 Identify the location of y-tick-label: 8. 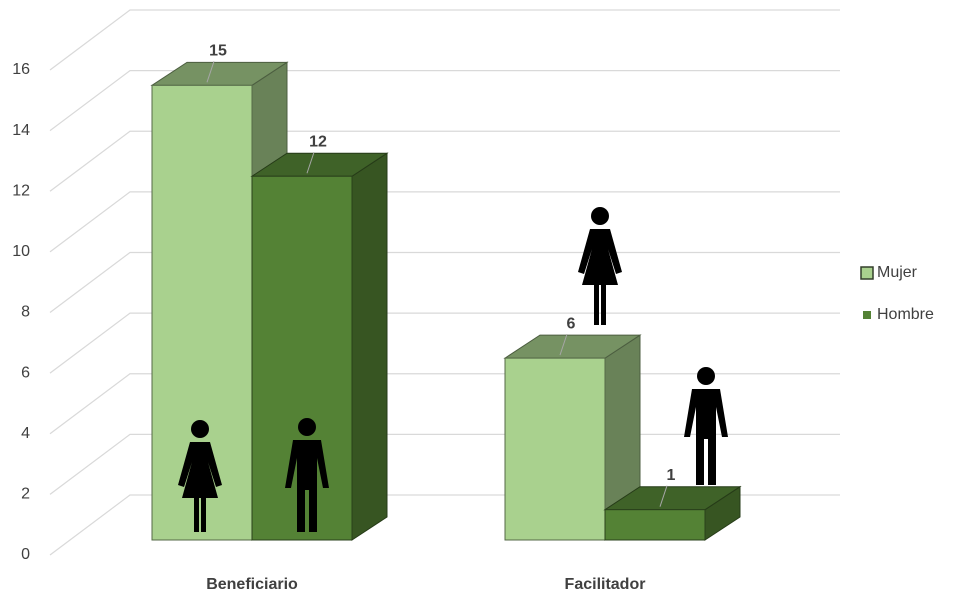
(25, 312).